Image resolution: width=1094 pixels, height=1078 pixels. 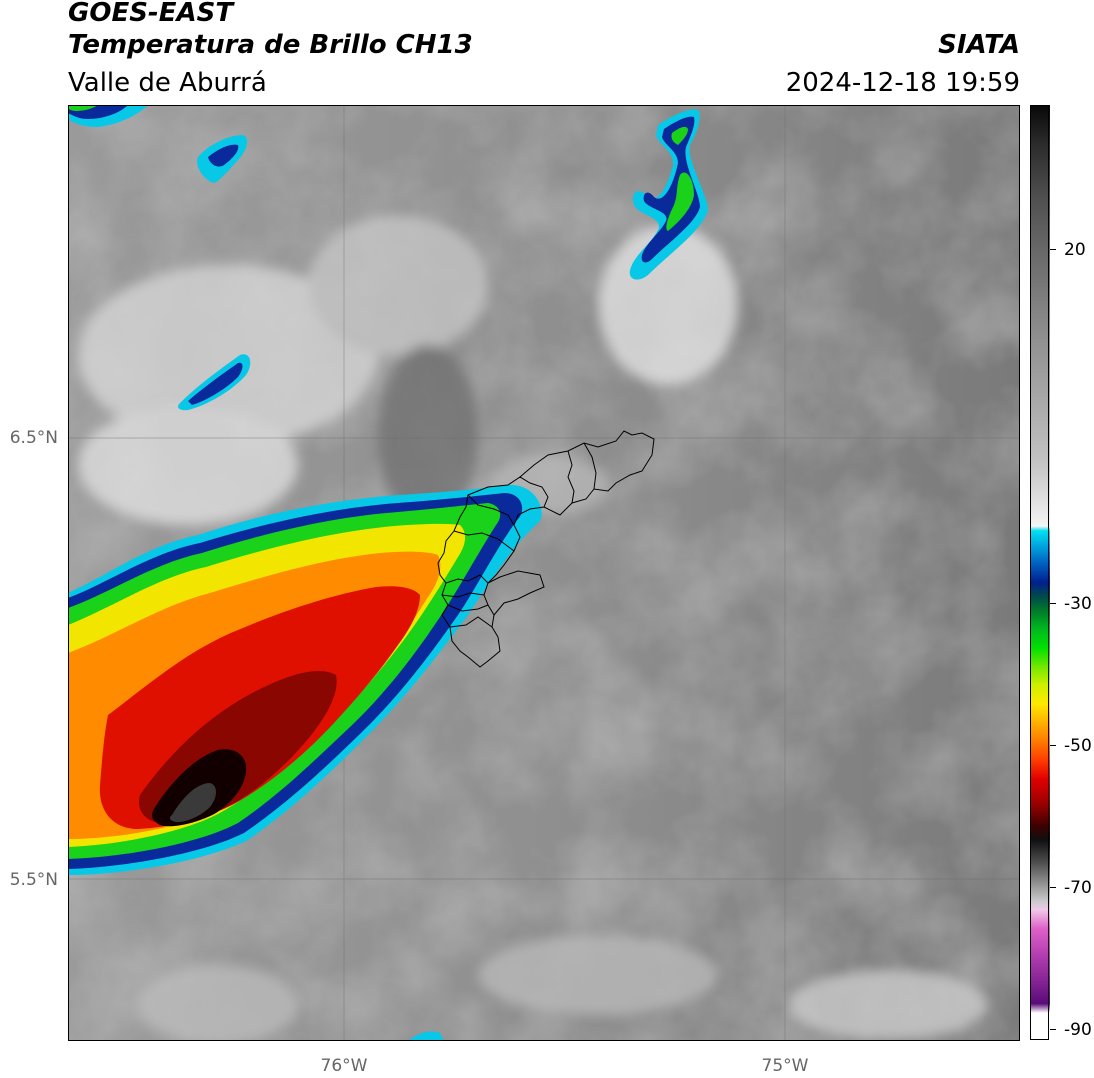 I want to click on brand-label: SIATA, so click(x=979, y=45).